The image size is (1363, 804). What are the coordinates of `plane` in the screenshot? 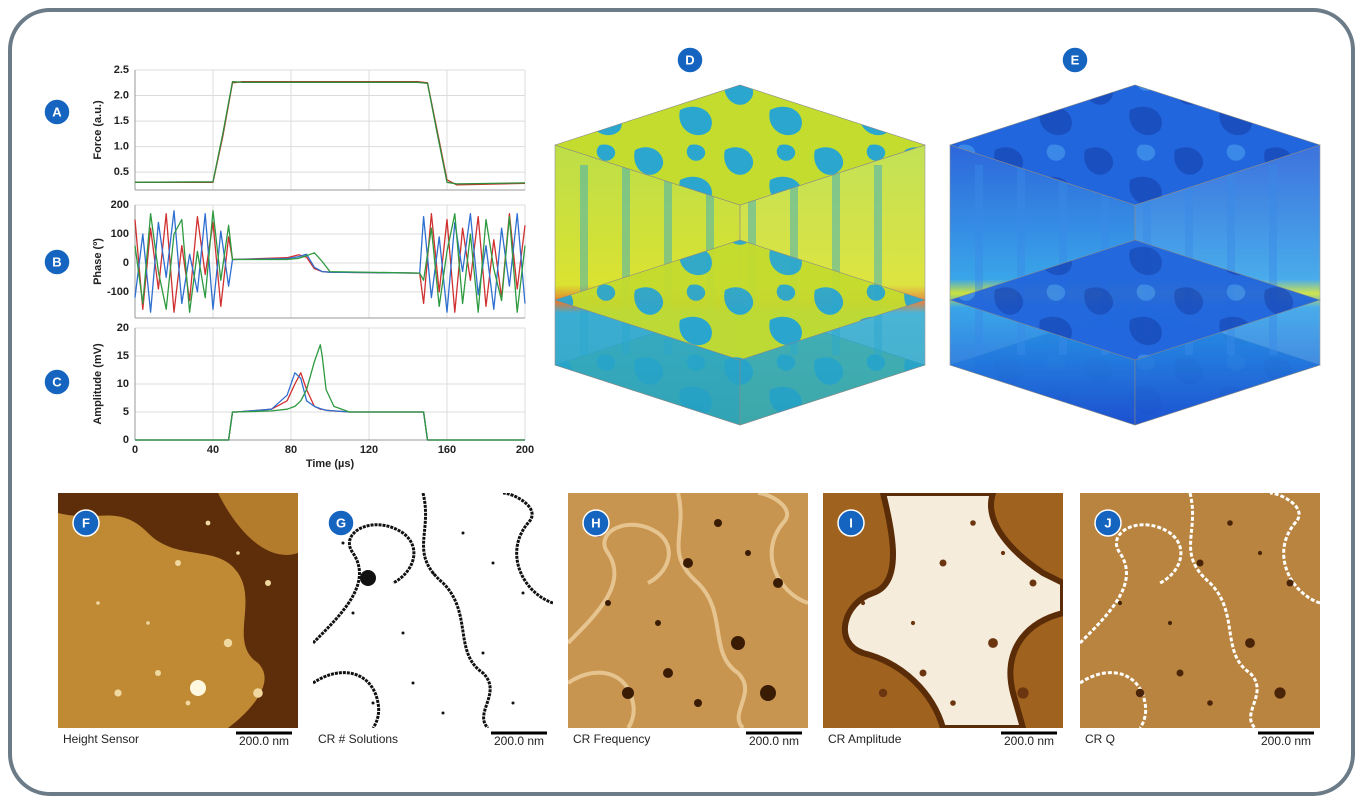 It's located at (740, 145).